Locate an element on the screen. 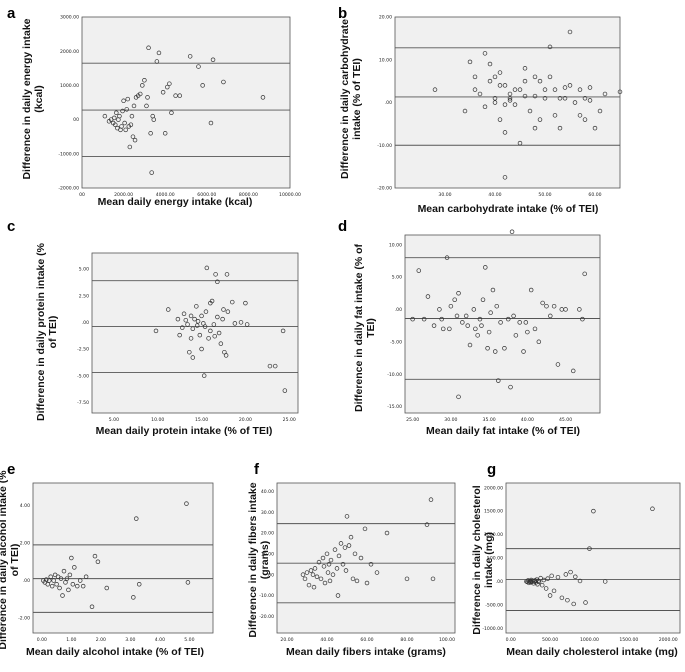 This screenshot has height=672, width=685. x-tick-label-a-2: 4000.00 is located at coordinates (165, 195).